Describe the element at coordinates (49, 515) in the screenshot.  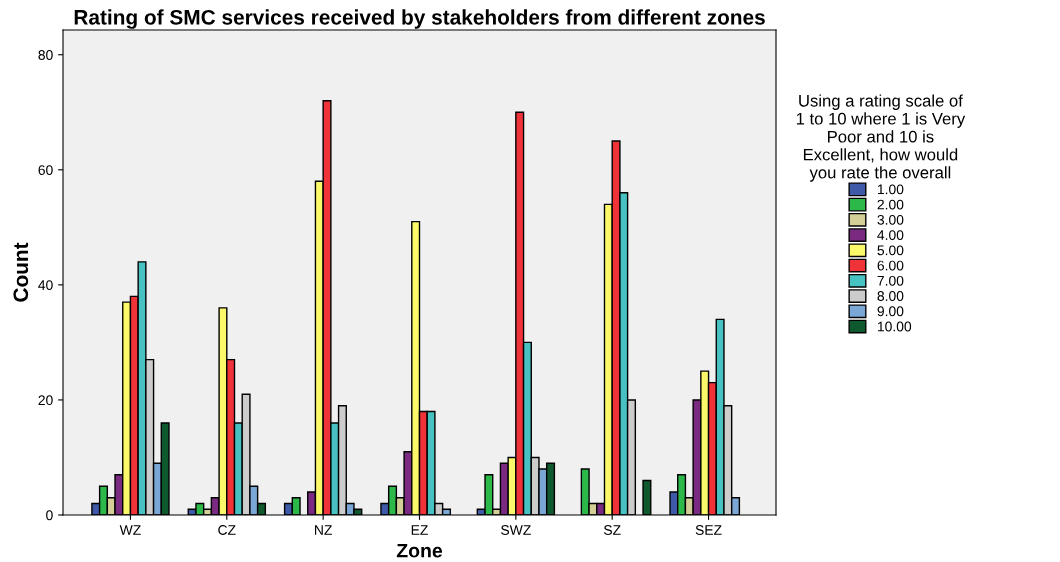
I see `y-tick-label: 0` at that location.